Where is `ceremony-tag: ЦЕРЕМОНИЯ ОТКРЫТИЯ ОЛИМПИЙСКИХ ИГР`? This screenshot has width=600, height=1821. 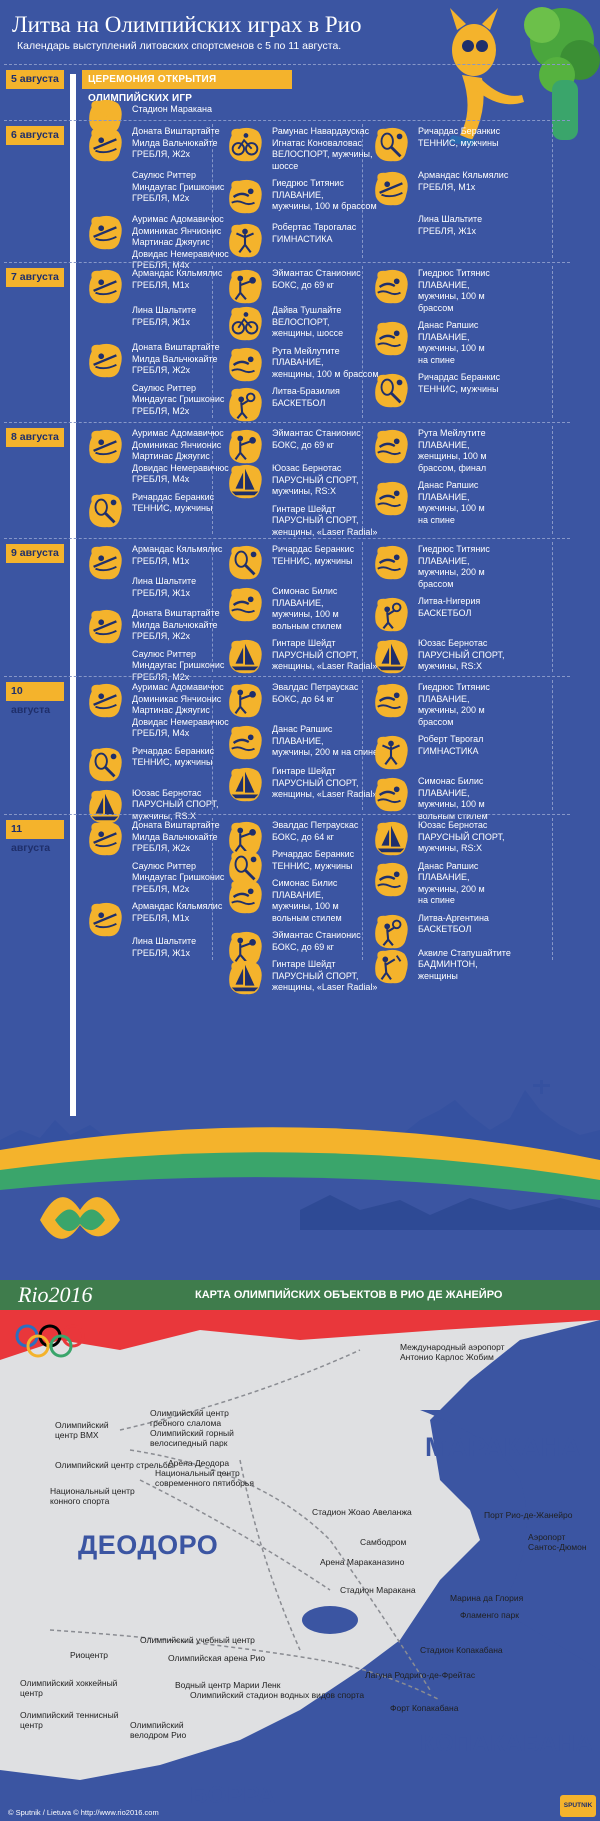
ceremony-tag: ЦЕРЕМОНИЯ ОТКРЫТИЯ ОЛИМПИЙСКИХ ИГР is located at coordinates (187, 87).